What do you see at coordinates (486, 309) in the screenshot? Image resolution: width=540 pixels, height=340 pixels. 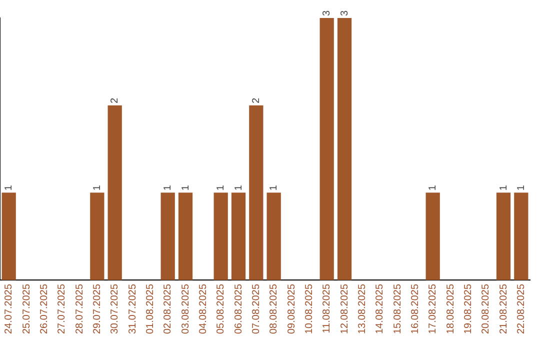 I see `x-tick-label: 20.08.2025` at bounding box center [486, 309].